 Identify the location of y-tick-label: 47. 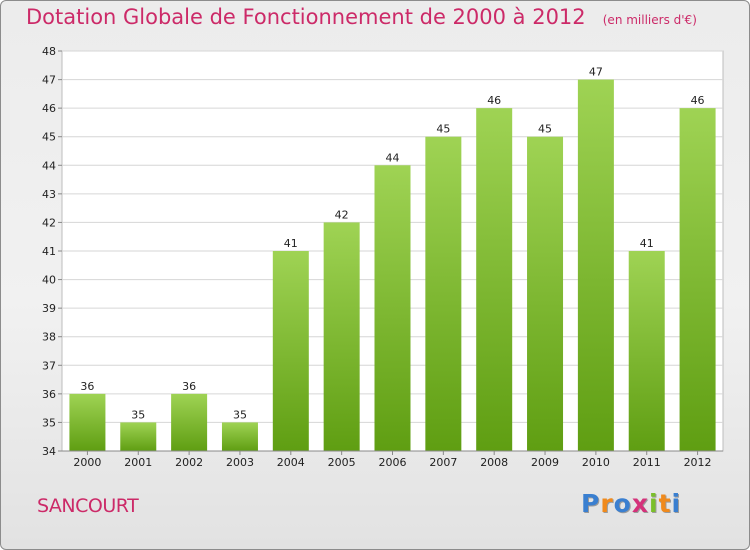
(49, 80).